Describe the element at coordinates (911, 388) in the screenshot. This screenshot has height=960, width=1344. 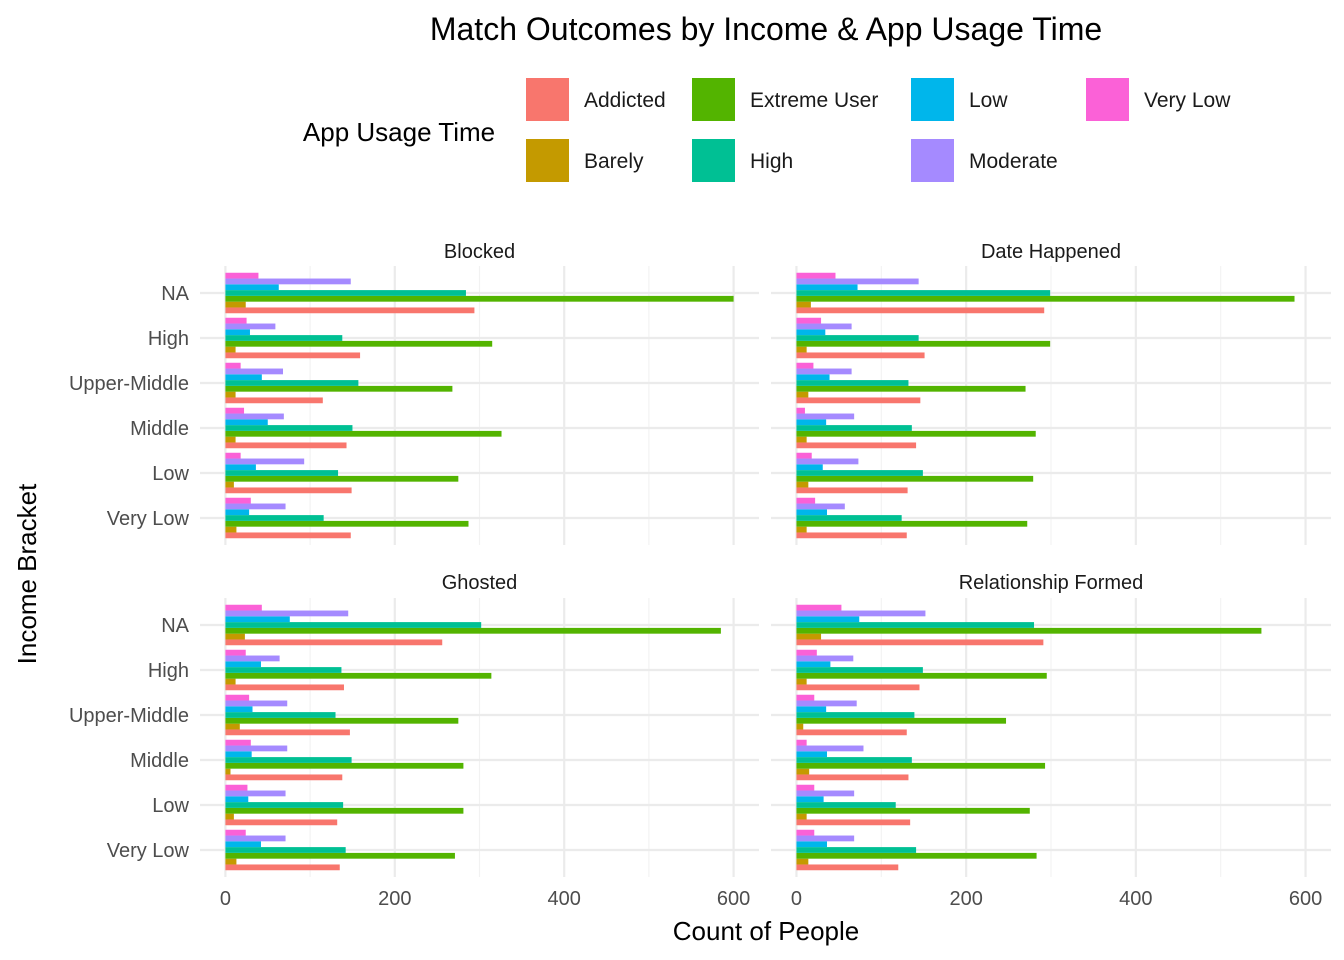
I see `bar-date-happened-upper-middle-extreme-user` at that location.